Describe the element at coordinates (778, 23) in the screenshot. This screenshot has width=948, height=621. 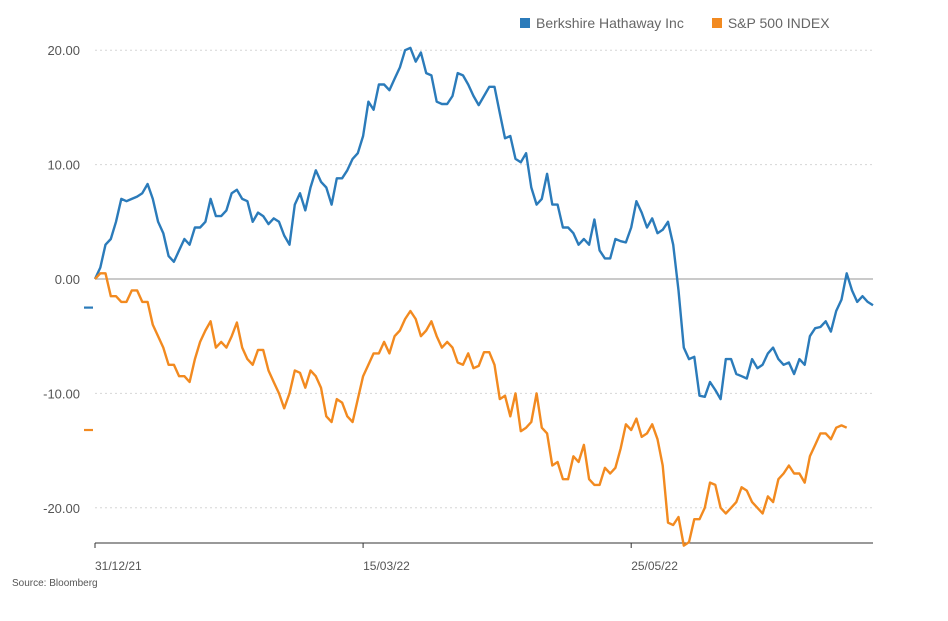
I see `legend-label-sp500: S&P 500 INDEX` at that location.